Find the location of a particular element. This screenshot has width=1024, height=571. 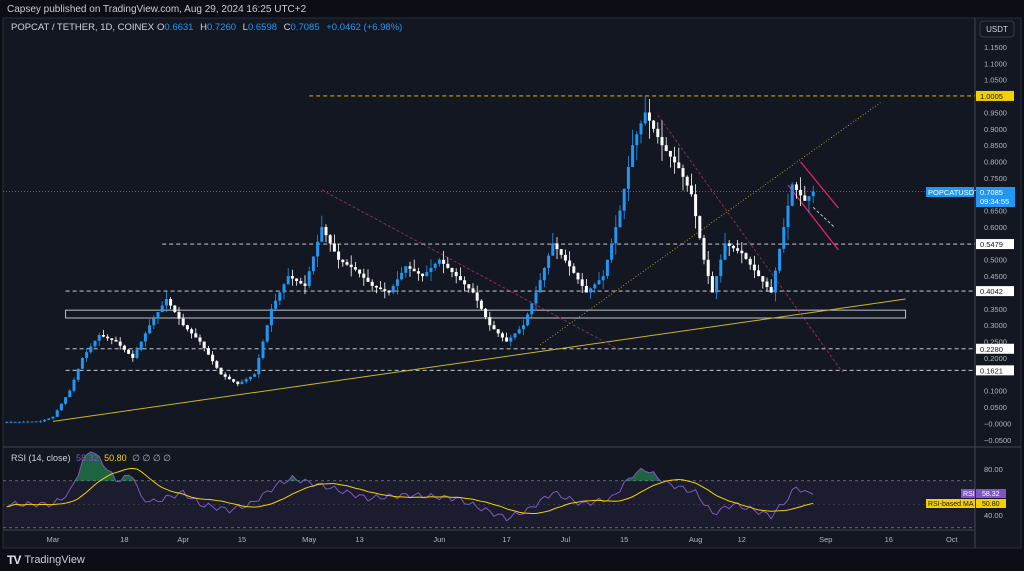

open-value: 0.6631 is located at coordinates (178, 27).